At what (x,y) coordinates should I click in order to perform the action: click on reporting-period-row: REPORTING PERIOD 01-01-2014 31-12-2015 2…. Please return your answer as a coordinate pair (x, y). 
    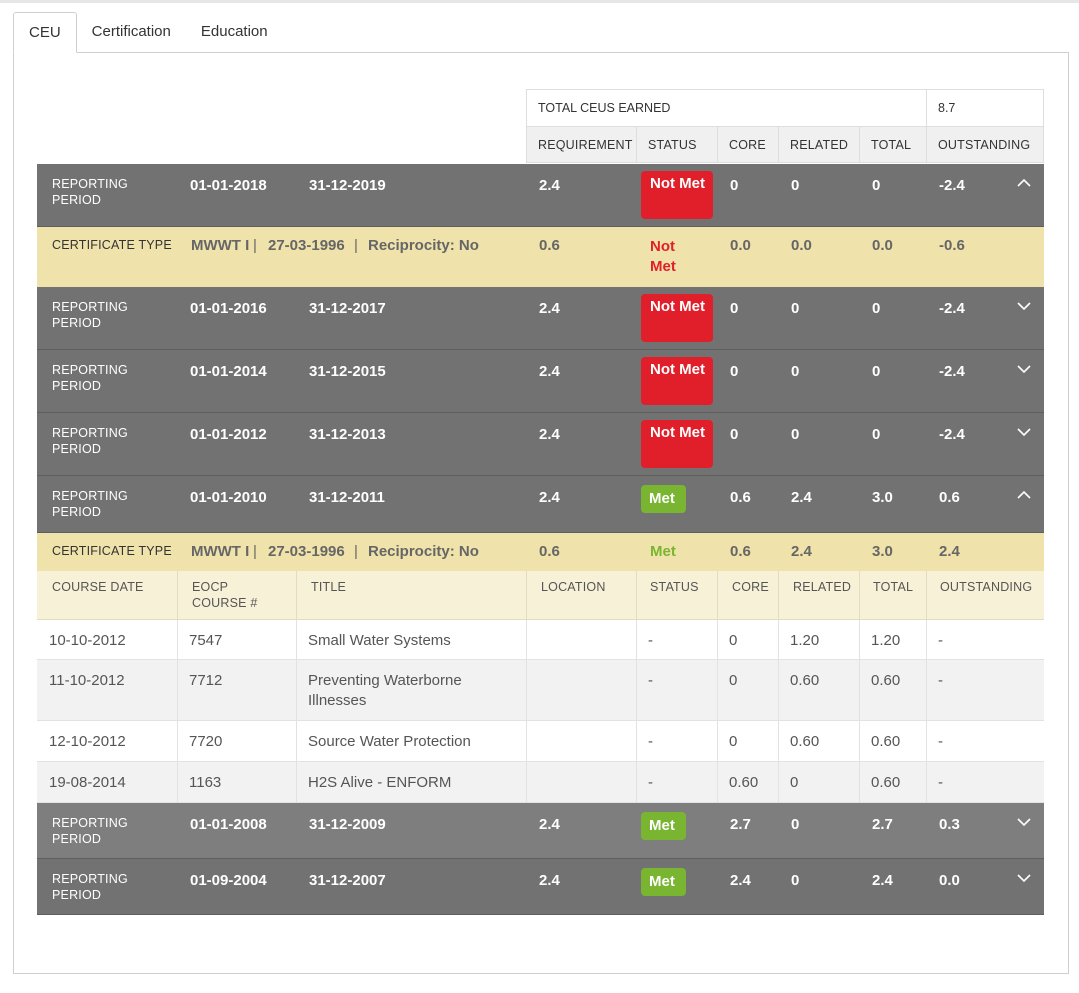
    Looking at the image, I should click on (540, 381).